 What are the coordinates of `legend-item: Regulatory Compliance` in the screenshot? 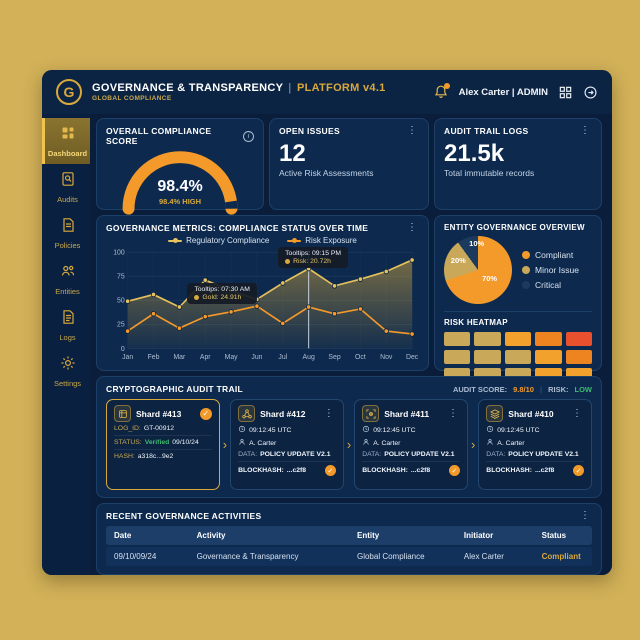 It's located at (218, 240).